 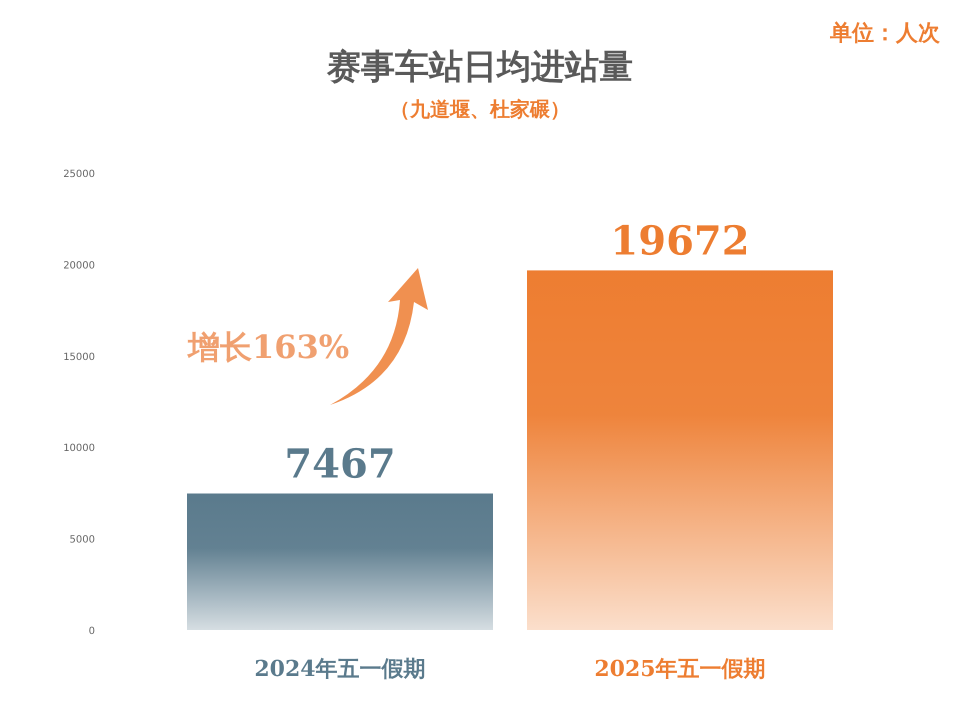 What do you see at coordinates (680, 240) in the screenshot?
I see `data-label: 19672` at bounding box center [680, 240].